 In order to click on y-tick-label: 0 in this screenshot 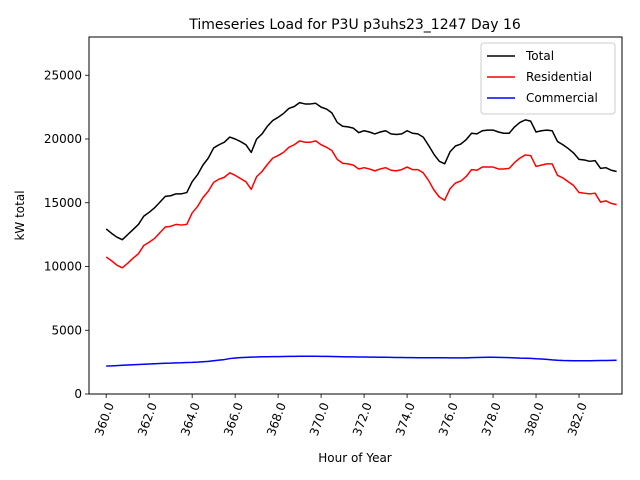, I will do `click(78, 394)`.